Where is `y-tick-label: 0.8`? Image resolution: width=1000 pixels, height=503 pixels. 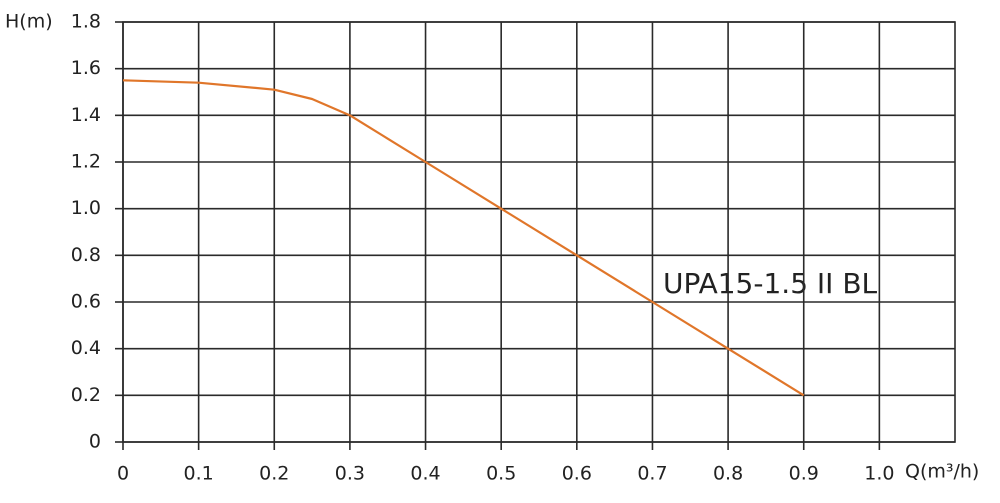 y-tick-label: 0.8 is located at coordinates (86, 255).